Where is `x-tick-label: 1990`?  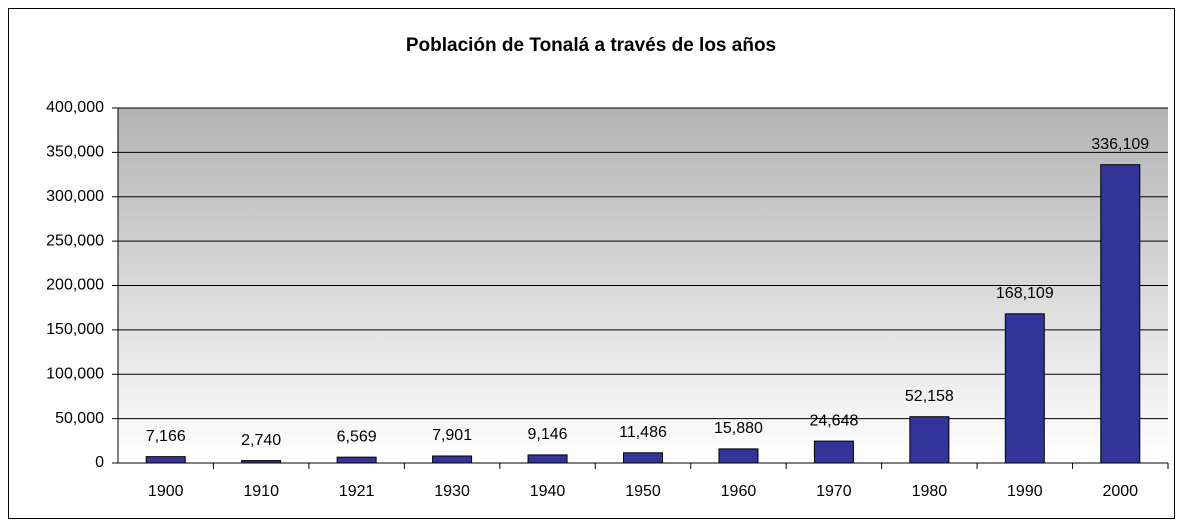
x-tick-label: 1990 is located at coordinates (1025, 491).